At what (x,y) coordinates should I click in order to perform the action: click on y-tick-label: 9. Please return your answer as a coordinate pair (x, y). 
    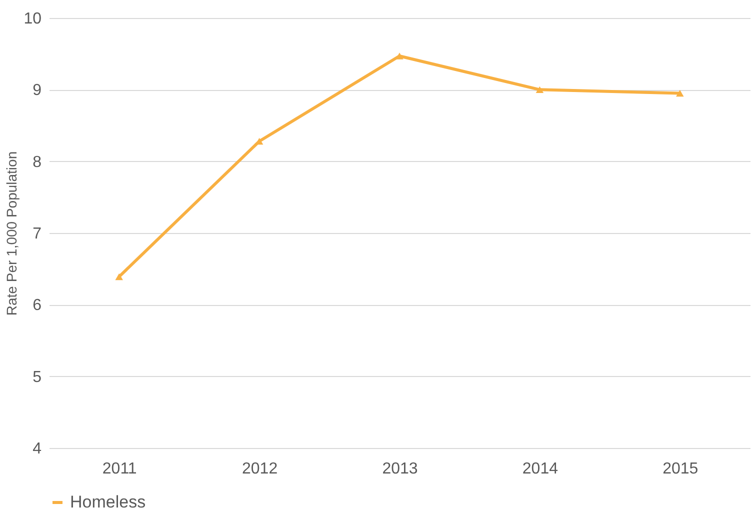
    Looking at the image, I should click on (37, 91).